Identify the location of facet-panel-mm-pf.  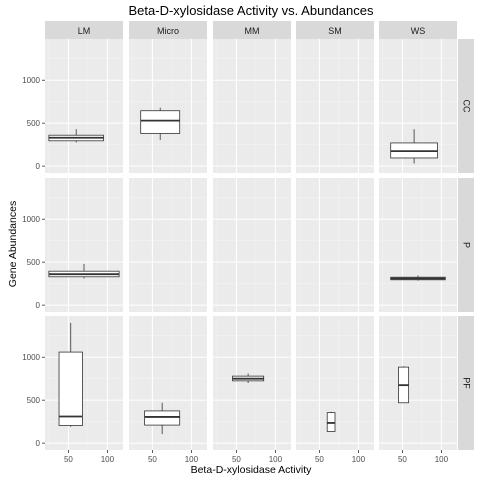
(252, 383).